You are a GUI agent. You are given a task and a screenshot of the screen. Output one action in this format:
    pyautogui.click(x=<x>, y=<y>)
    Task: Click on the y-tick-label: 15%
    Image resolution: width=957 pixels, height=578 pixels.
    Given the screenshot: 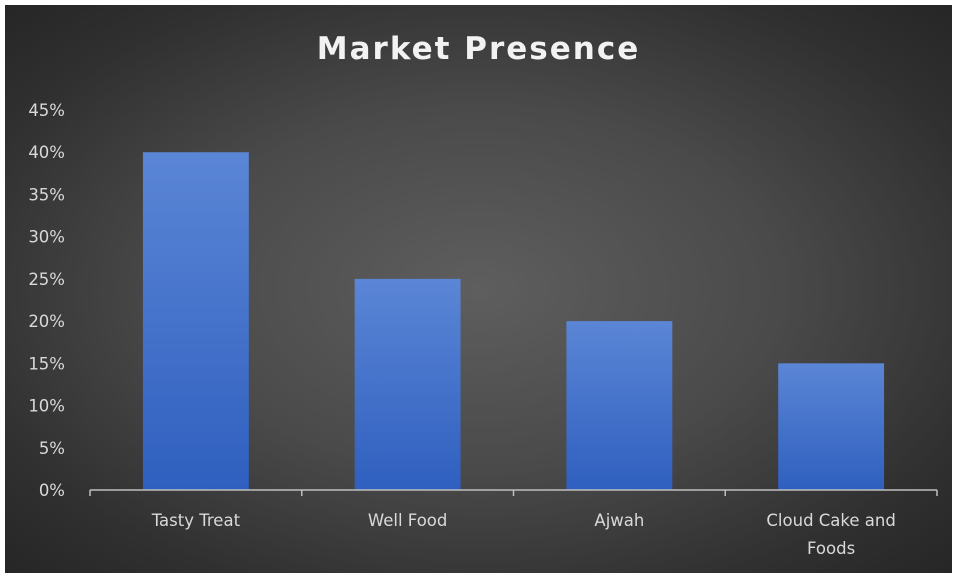 What is the action you would take?
    pyautogui.click(x=46, y=363)
    